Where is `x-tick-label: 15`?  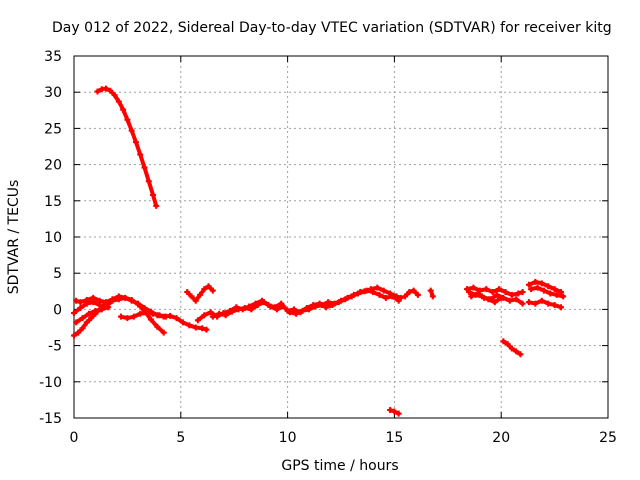 x-tick-label: 15 is located at coordinates (394, 438).